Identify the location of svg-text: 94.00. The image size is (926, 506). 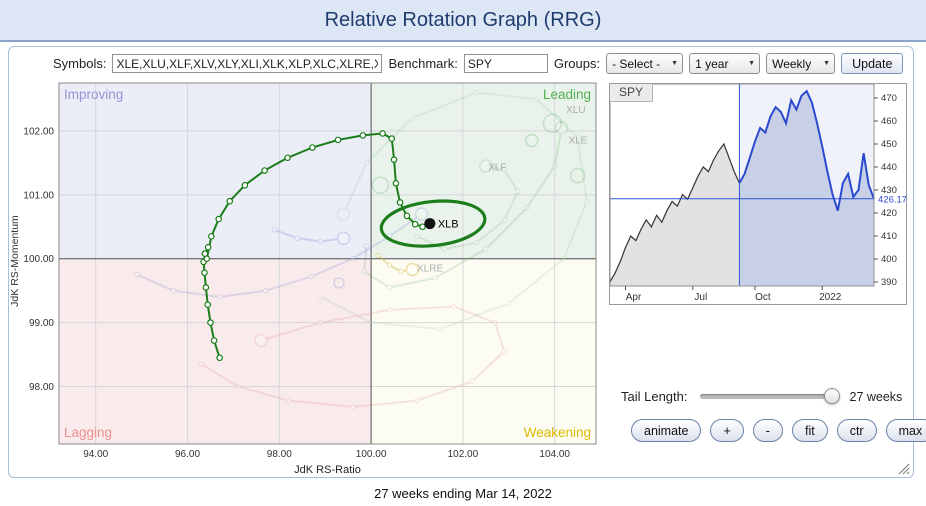
(95, 454).